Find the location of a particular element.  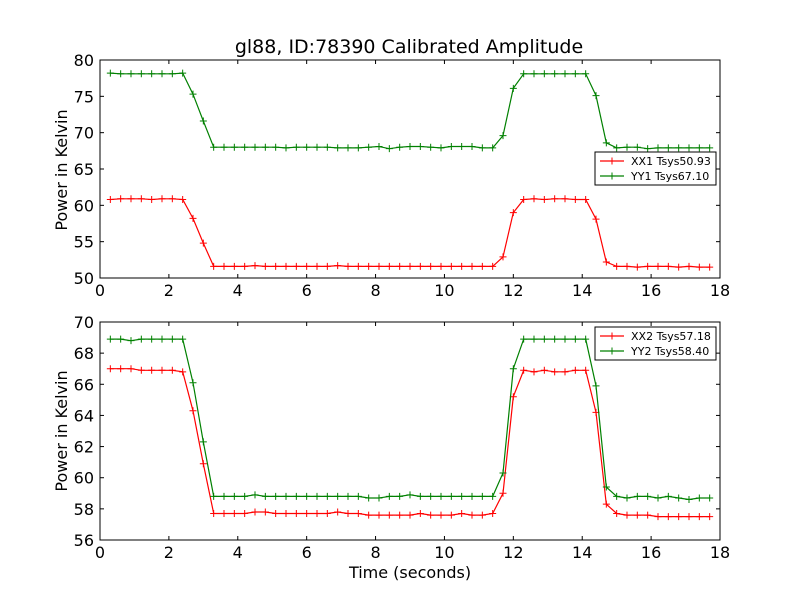

top-y-tick-label: 55 is located at coordinates (84, 242).